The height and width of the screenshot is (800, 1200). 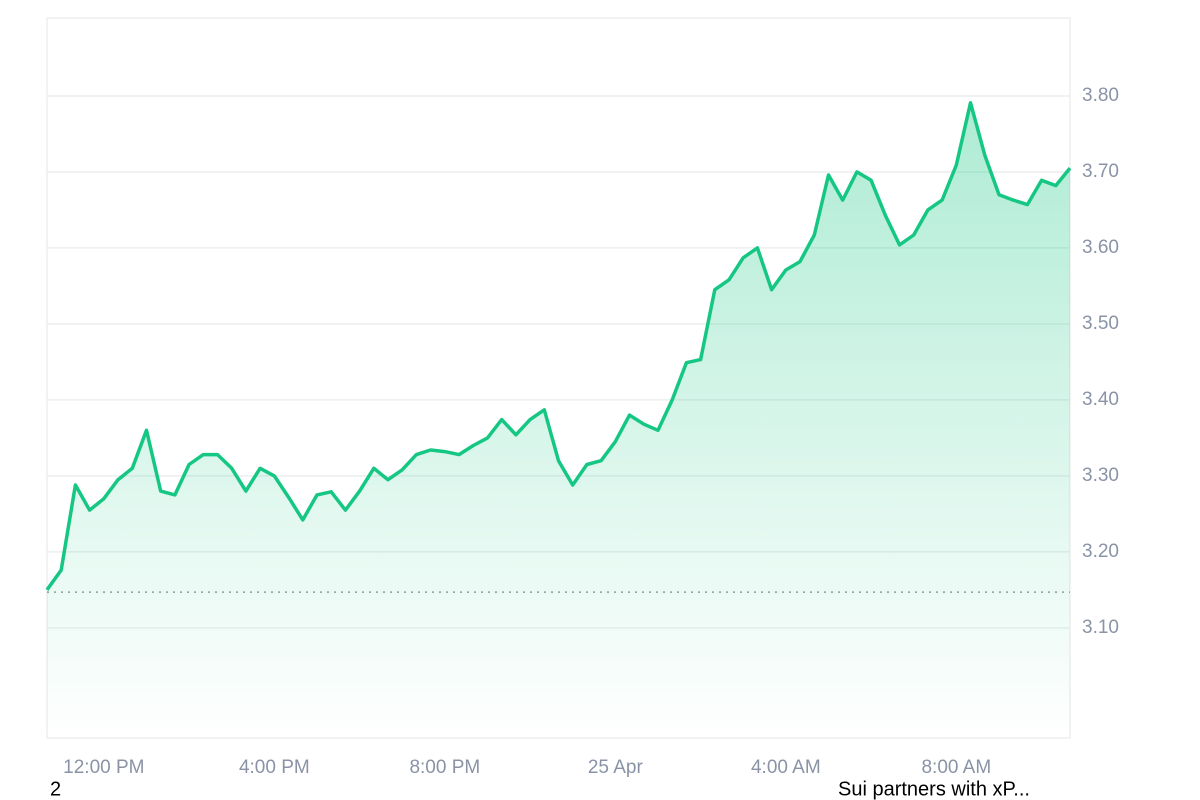 I want to click on x-tick-label: 8:00 PM, so click(x=444, y=767).